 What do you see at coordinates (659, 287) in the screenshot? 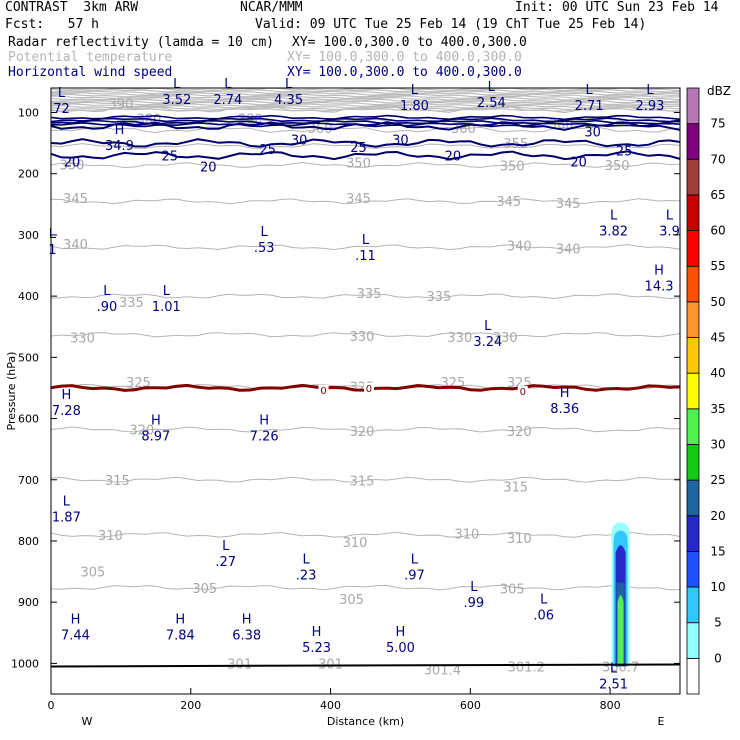
I see `extremum-value: 14.3` at bounding box center [659, 287].